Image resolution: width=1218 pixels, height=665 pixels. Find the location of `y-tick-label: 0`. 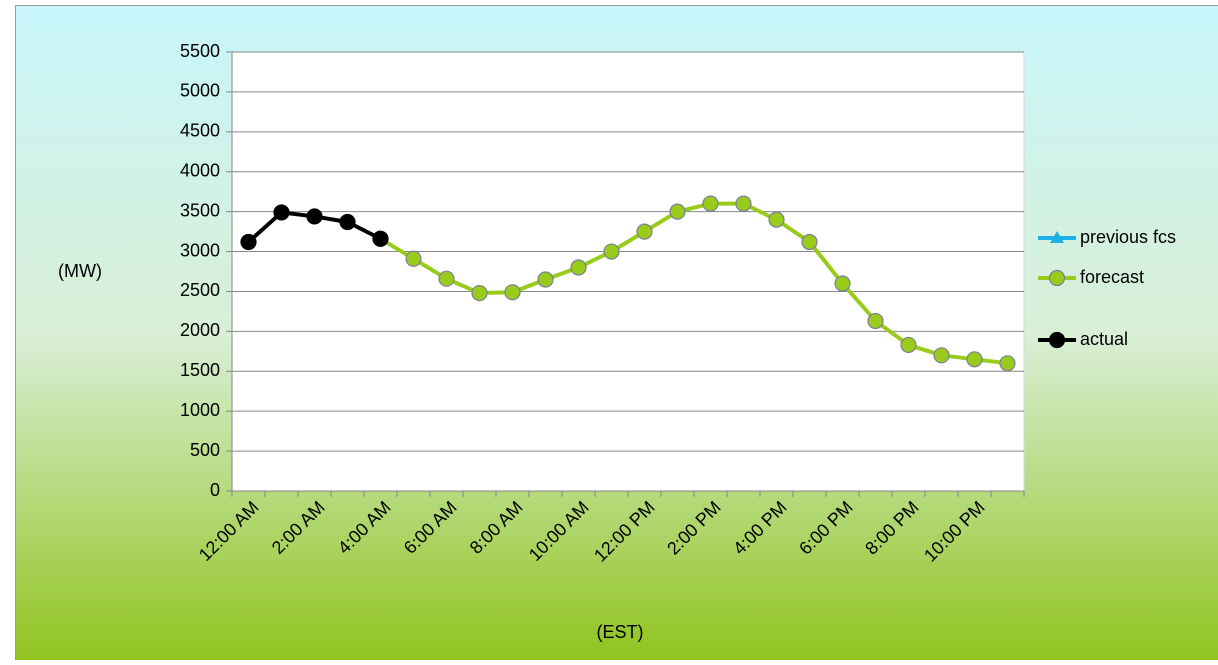

y-tick-label: 0 is located at coordinates (215, 490).